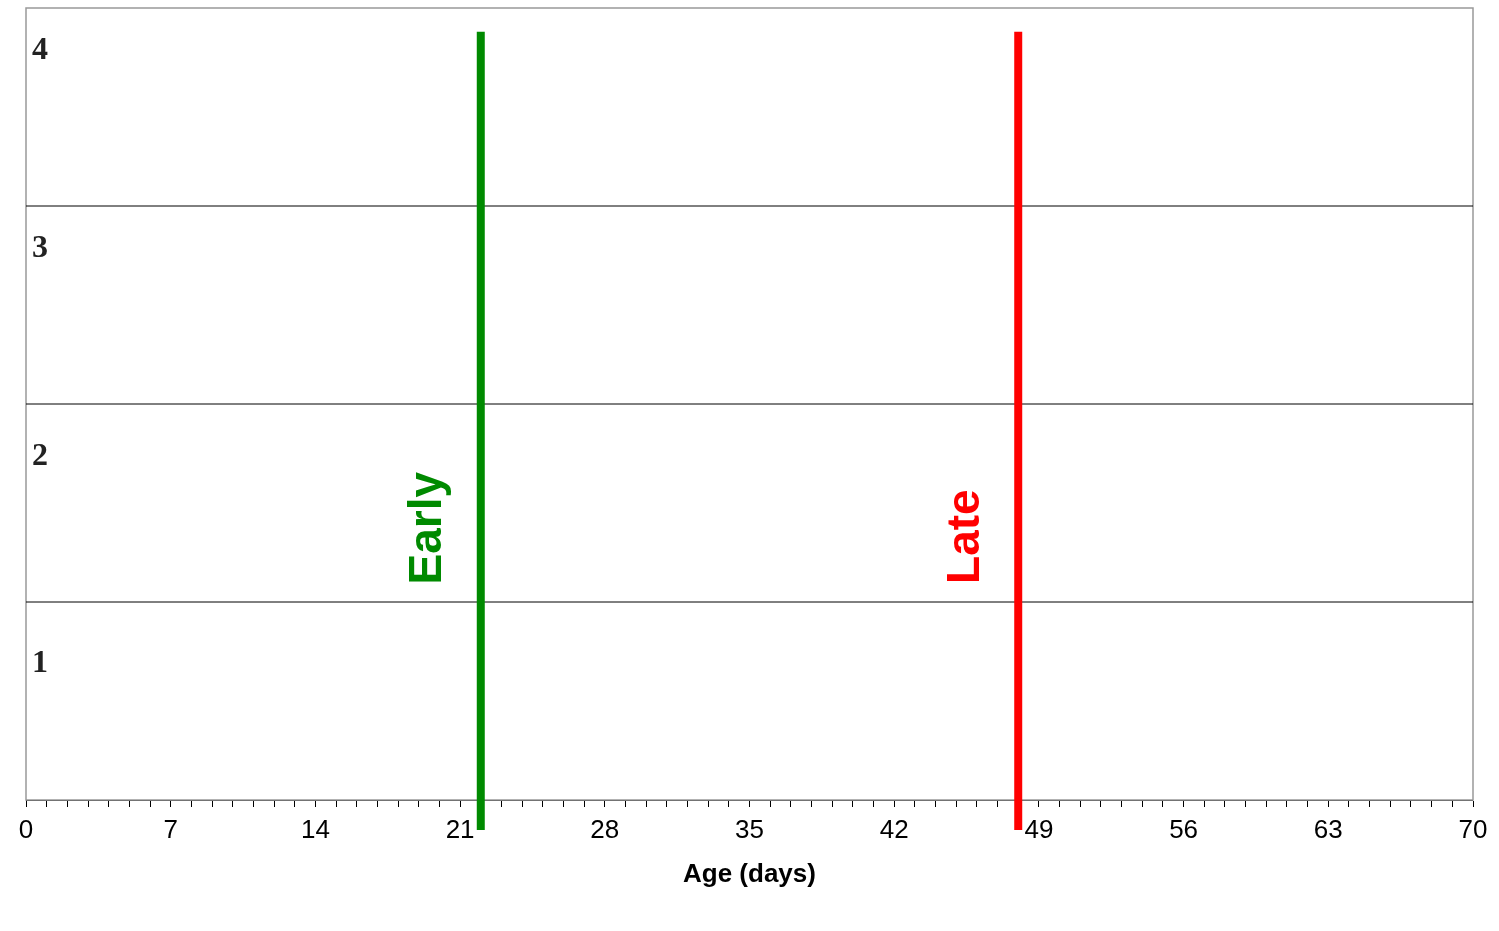  I want to click on x-tick-label: 63, so click(1328, 829).